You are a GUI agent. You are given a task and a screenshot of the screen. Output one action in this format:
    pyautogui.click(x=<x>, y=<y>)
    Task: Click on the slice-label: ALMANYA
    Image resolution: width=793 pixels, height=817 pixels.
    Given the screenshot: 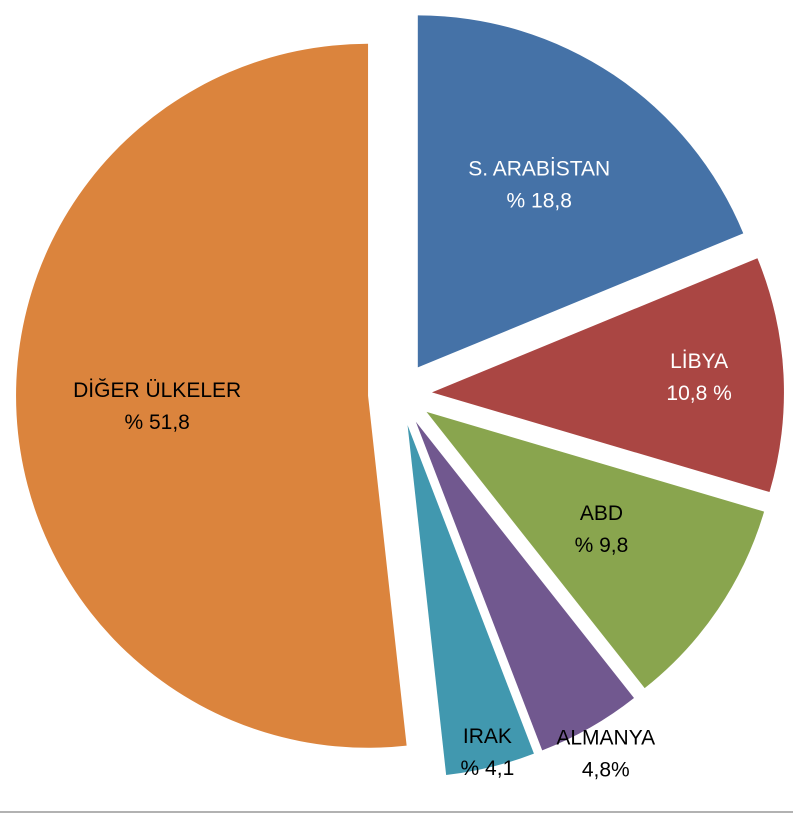 What is the action you would take?
    pyautogui.click(x=605, y=738)
    